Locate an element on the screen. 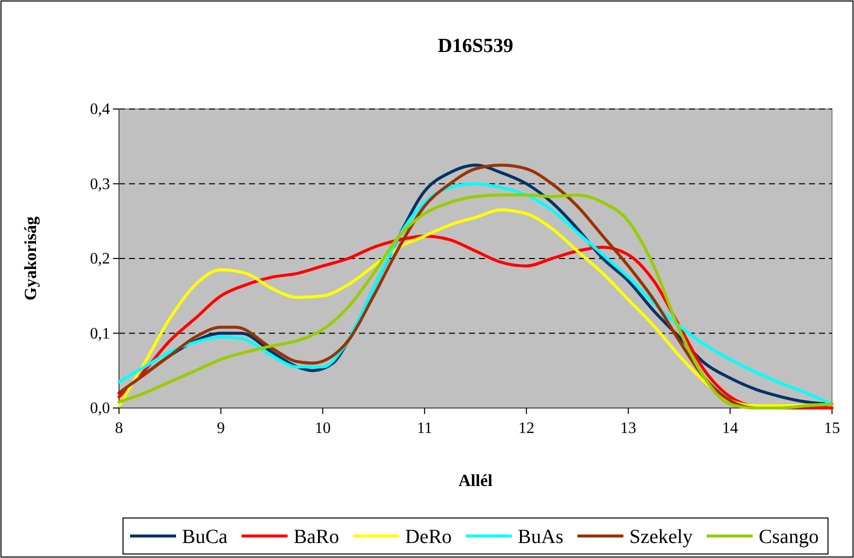 This screenshot has height=558, width=854. x-tick-label: 12 is located at coordinates (526, 428).